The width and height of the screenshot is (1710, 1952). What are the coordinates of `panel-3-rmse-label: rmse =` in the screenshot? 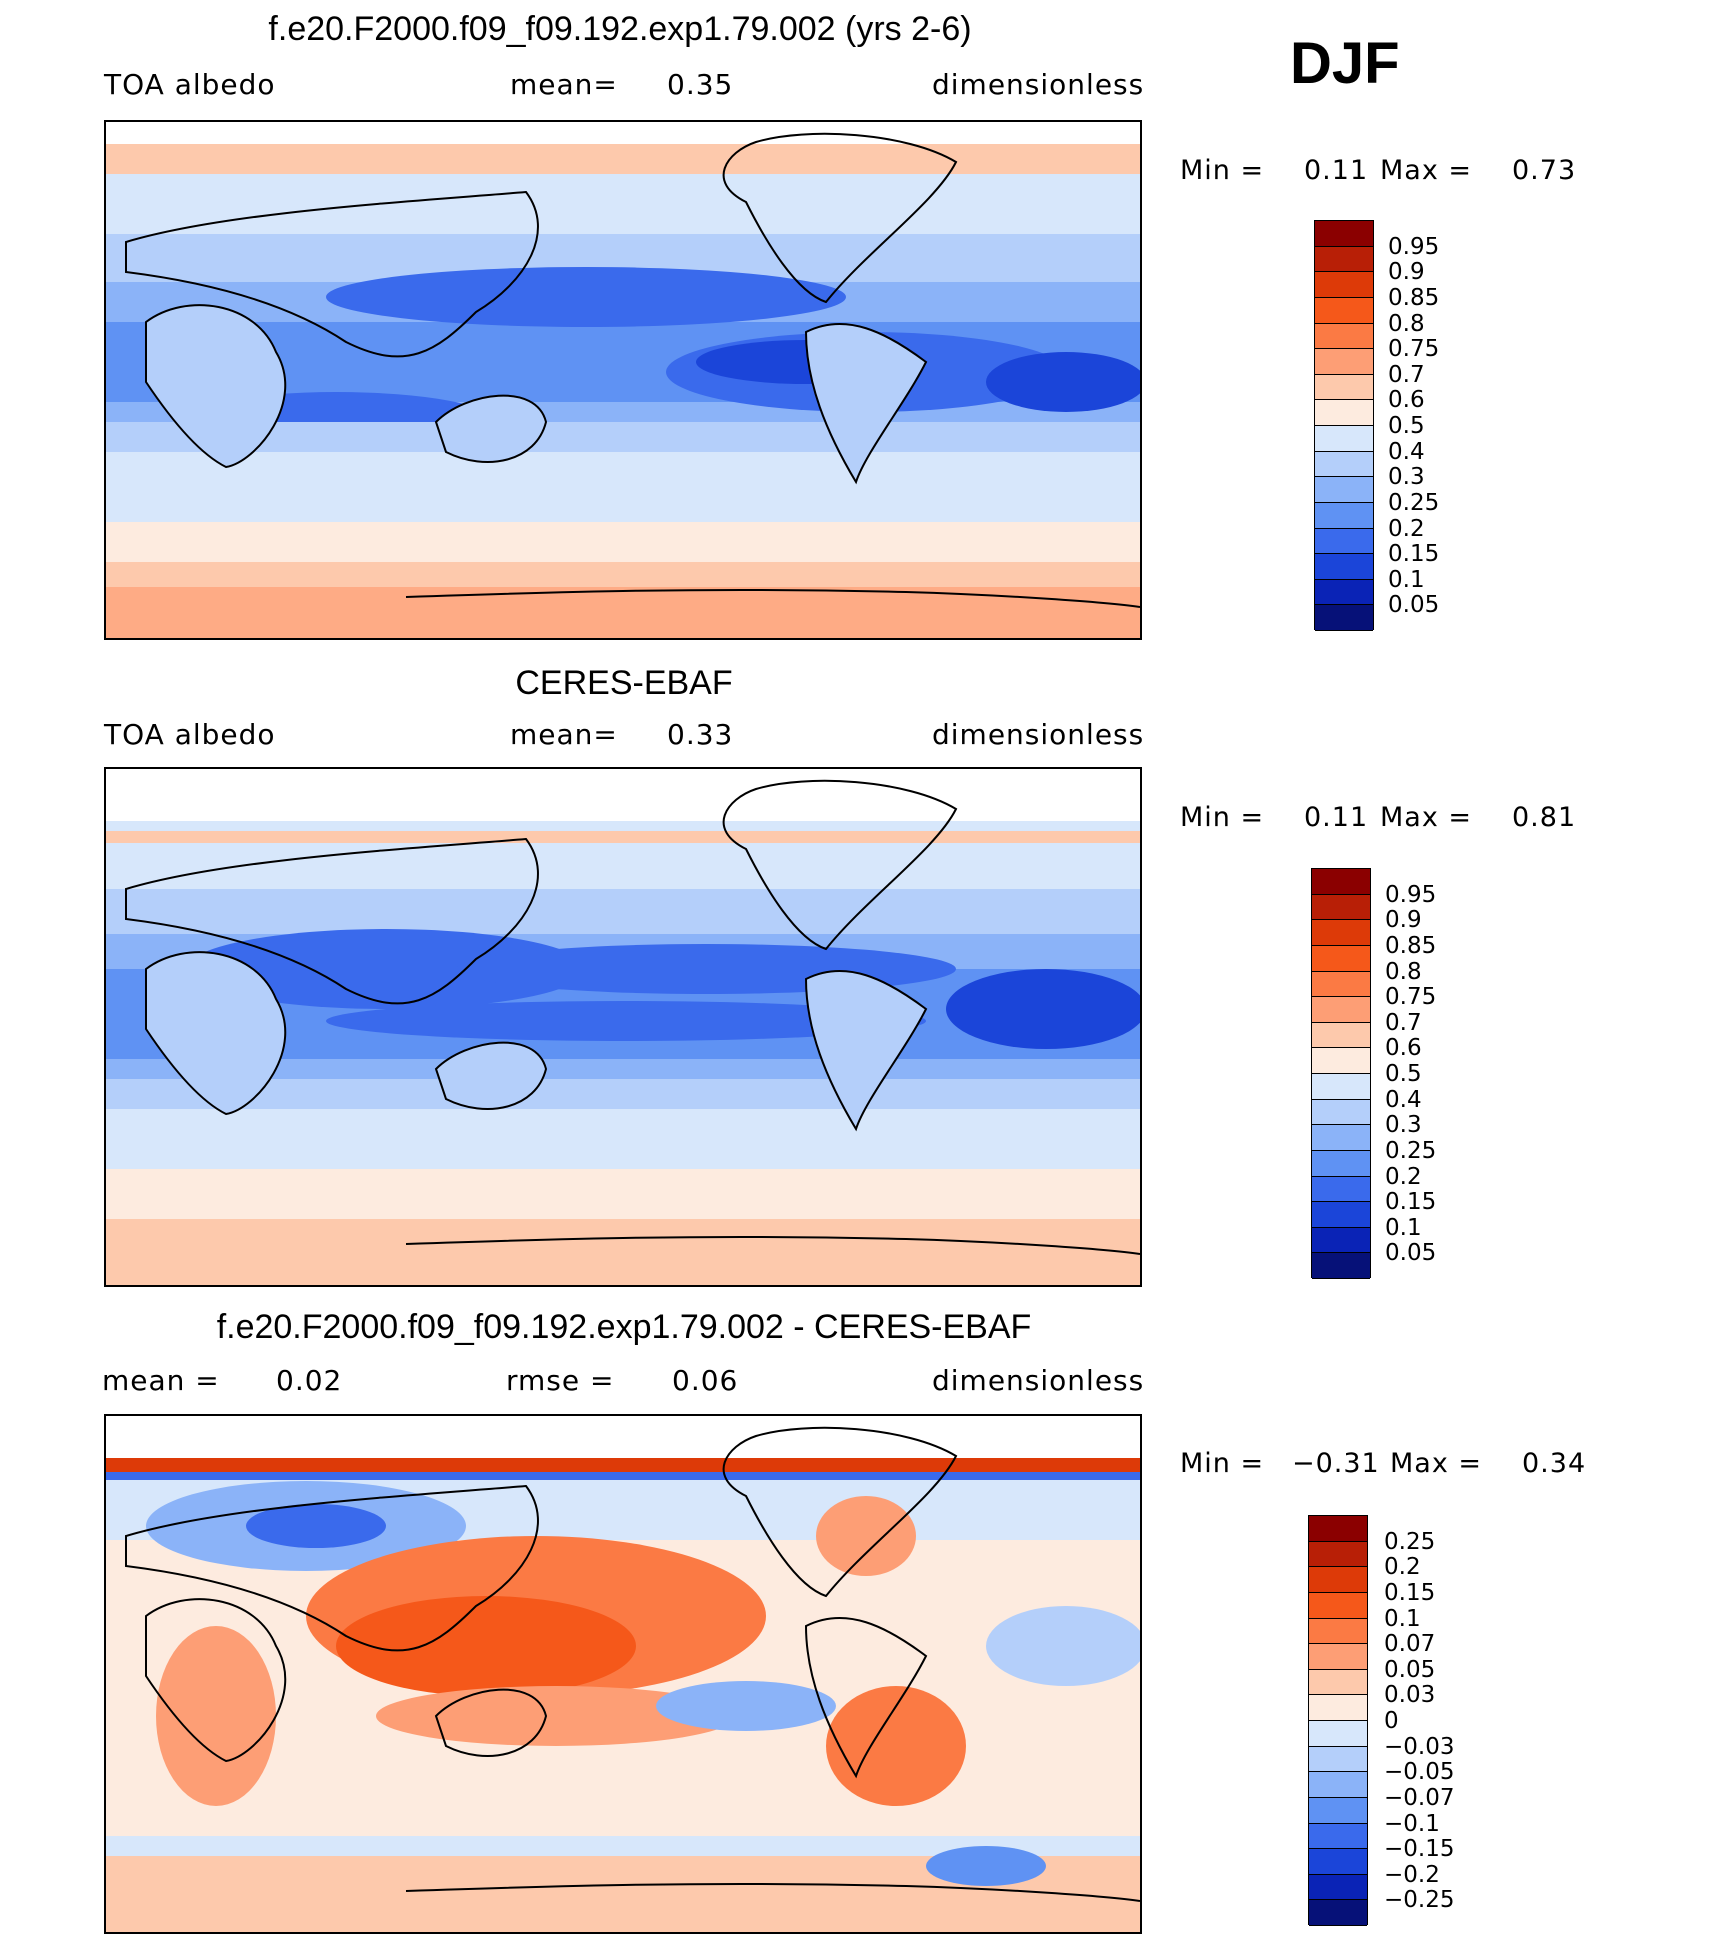 It's located at (560, 1380).